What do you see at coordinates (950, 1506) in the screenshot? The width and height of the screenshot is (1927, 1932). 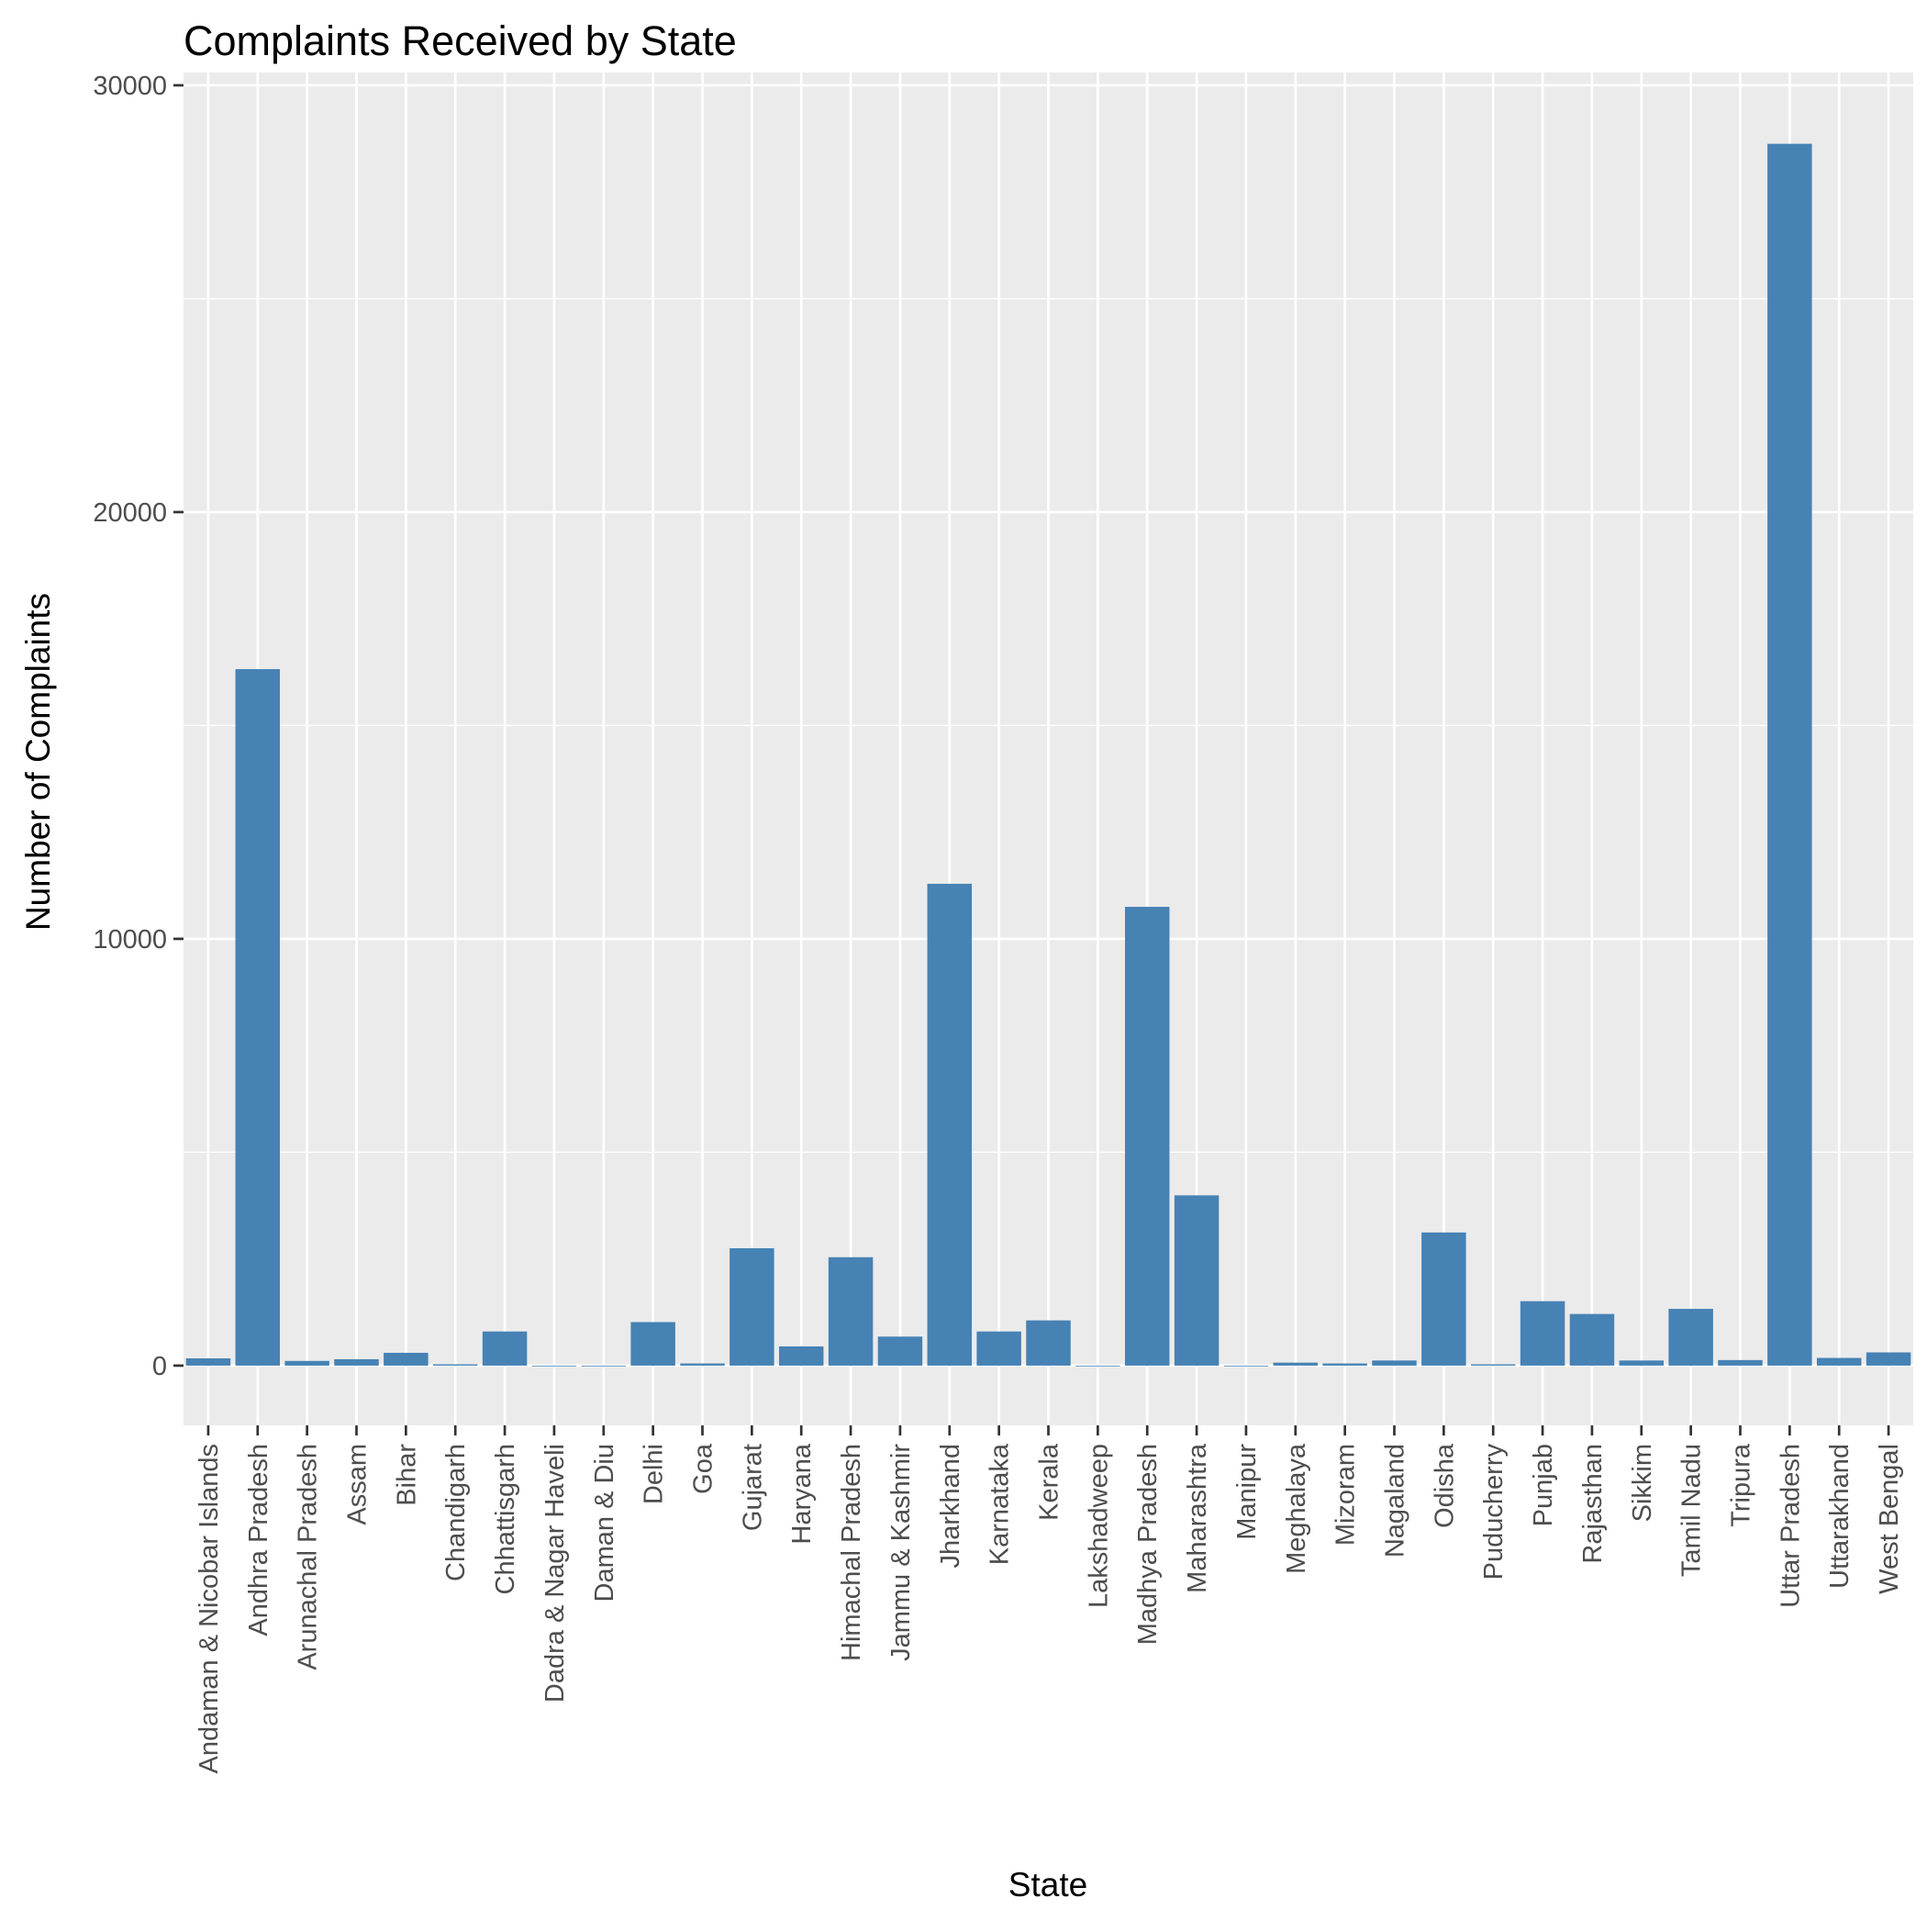 I see `x-tick-label: Jharkhand` at bounding box center [950, 1506].